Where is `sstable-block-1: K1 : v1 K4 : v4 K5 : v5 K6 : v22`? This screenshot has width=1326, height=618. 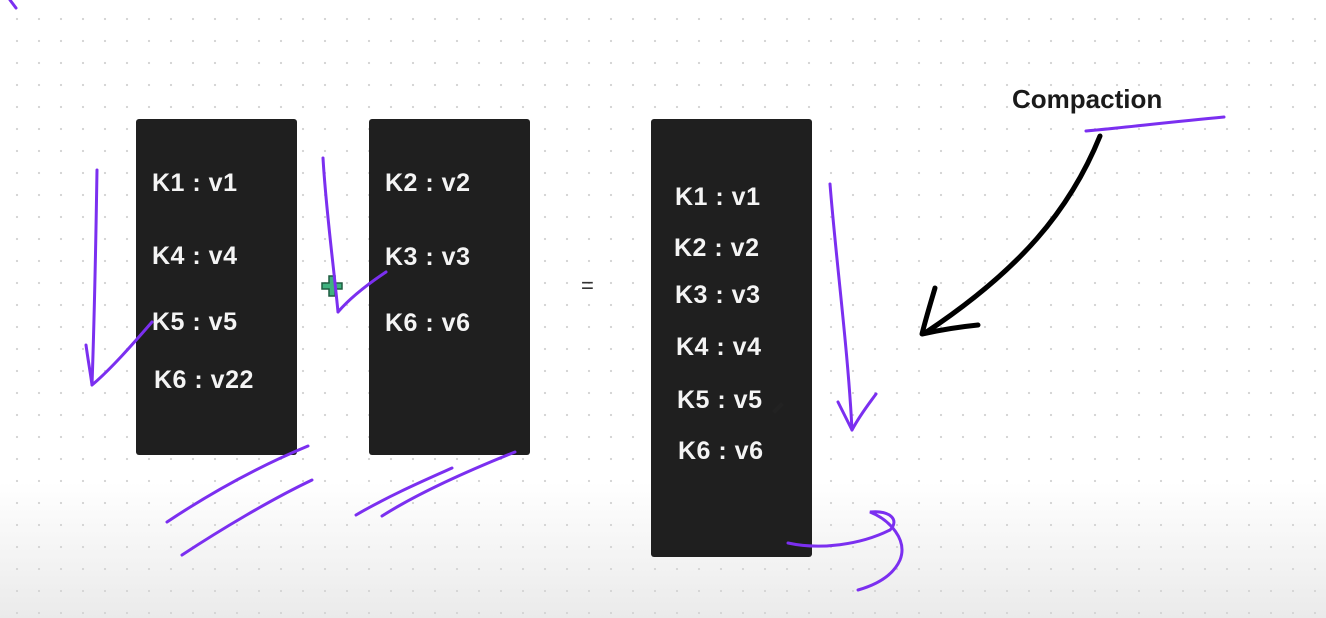
sstable-block-1: K1 : v1 K4 : v4 K5 : v5 K6 : v22 is located at coordinates (216, 287).